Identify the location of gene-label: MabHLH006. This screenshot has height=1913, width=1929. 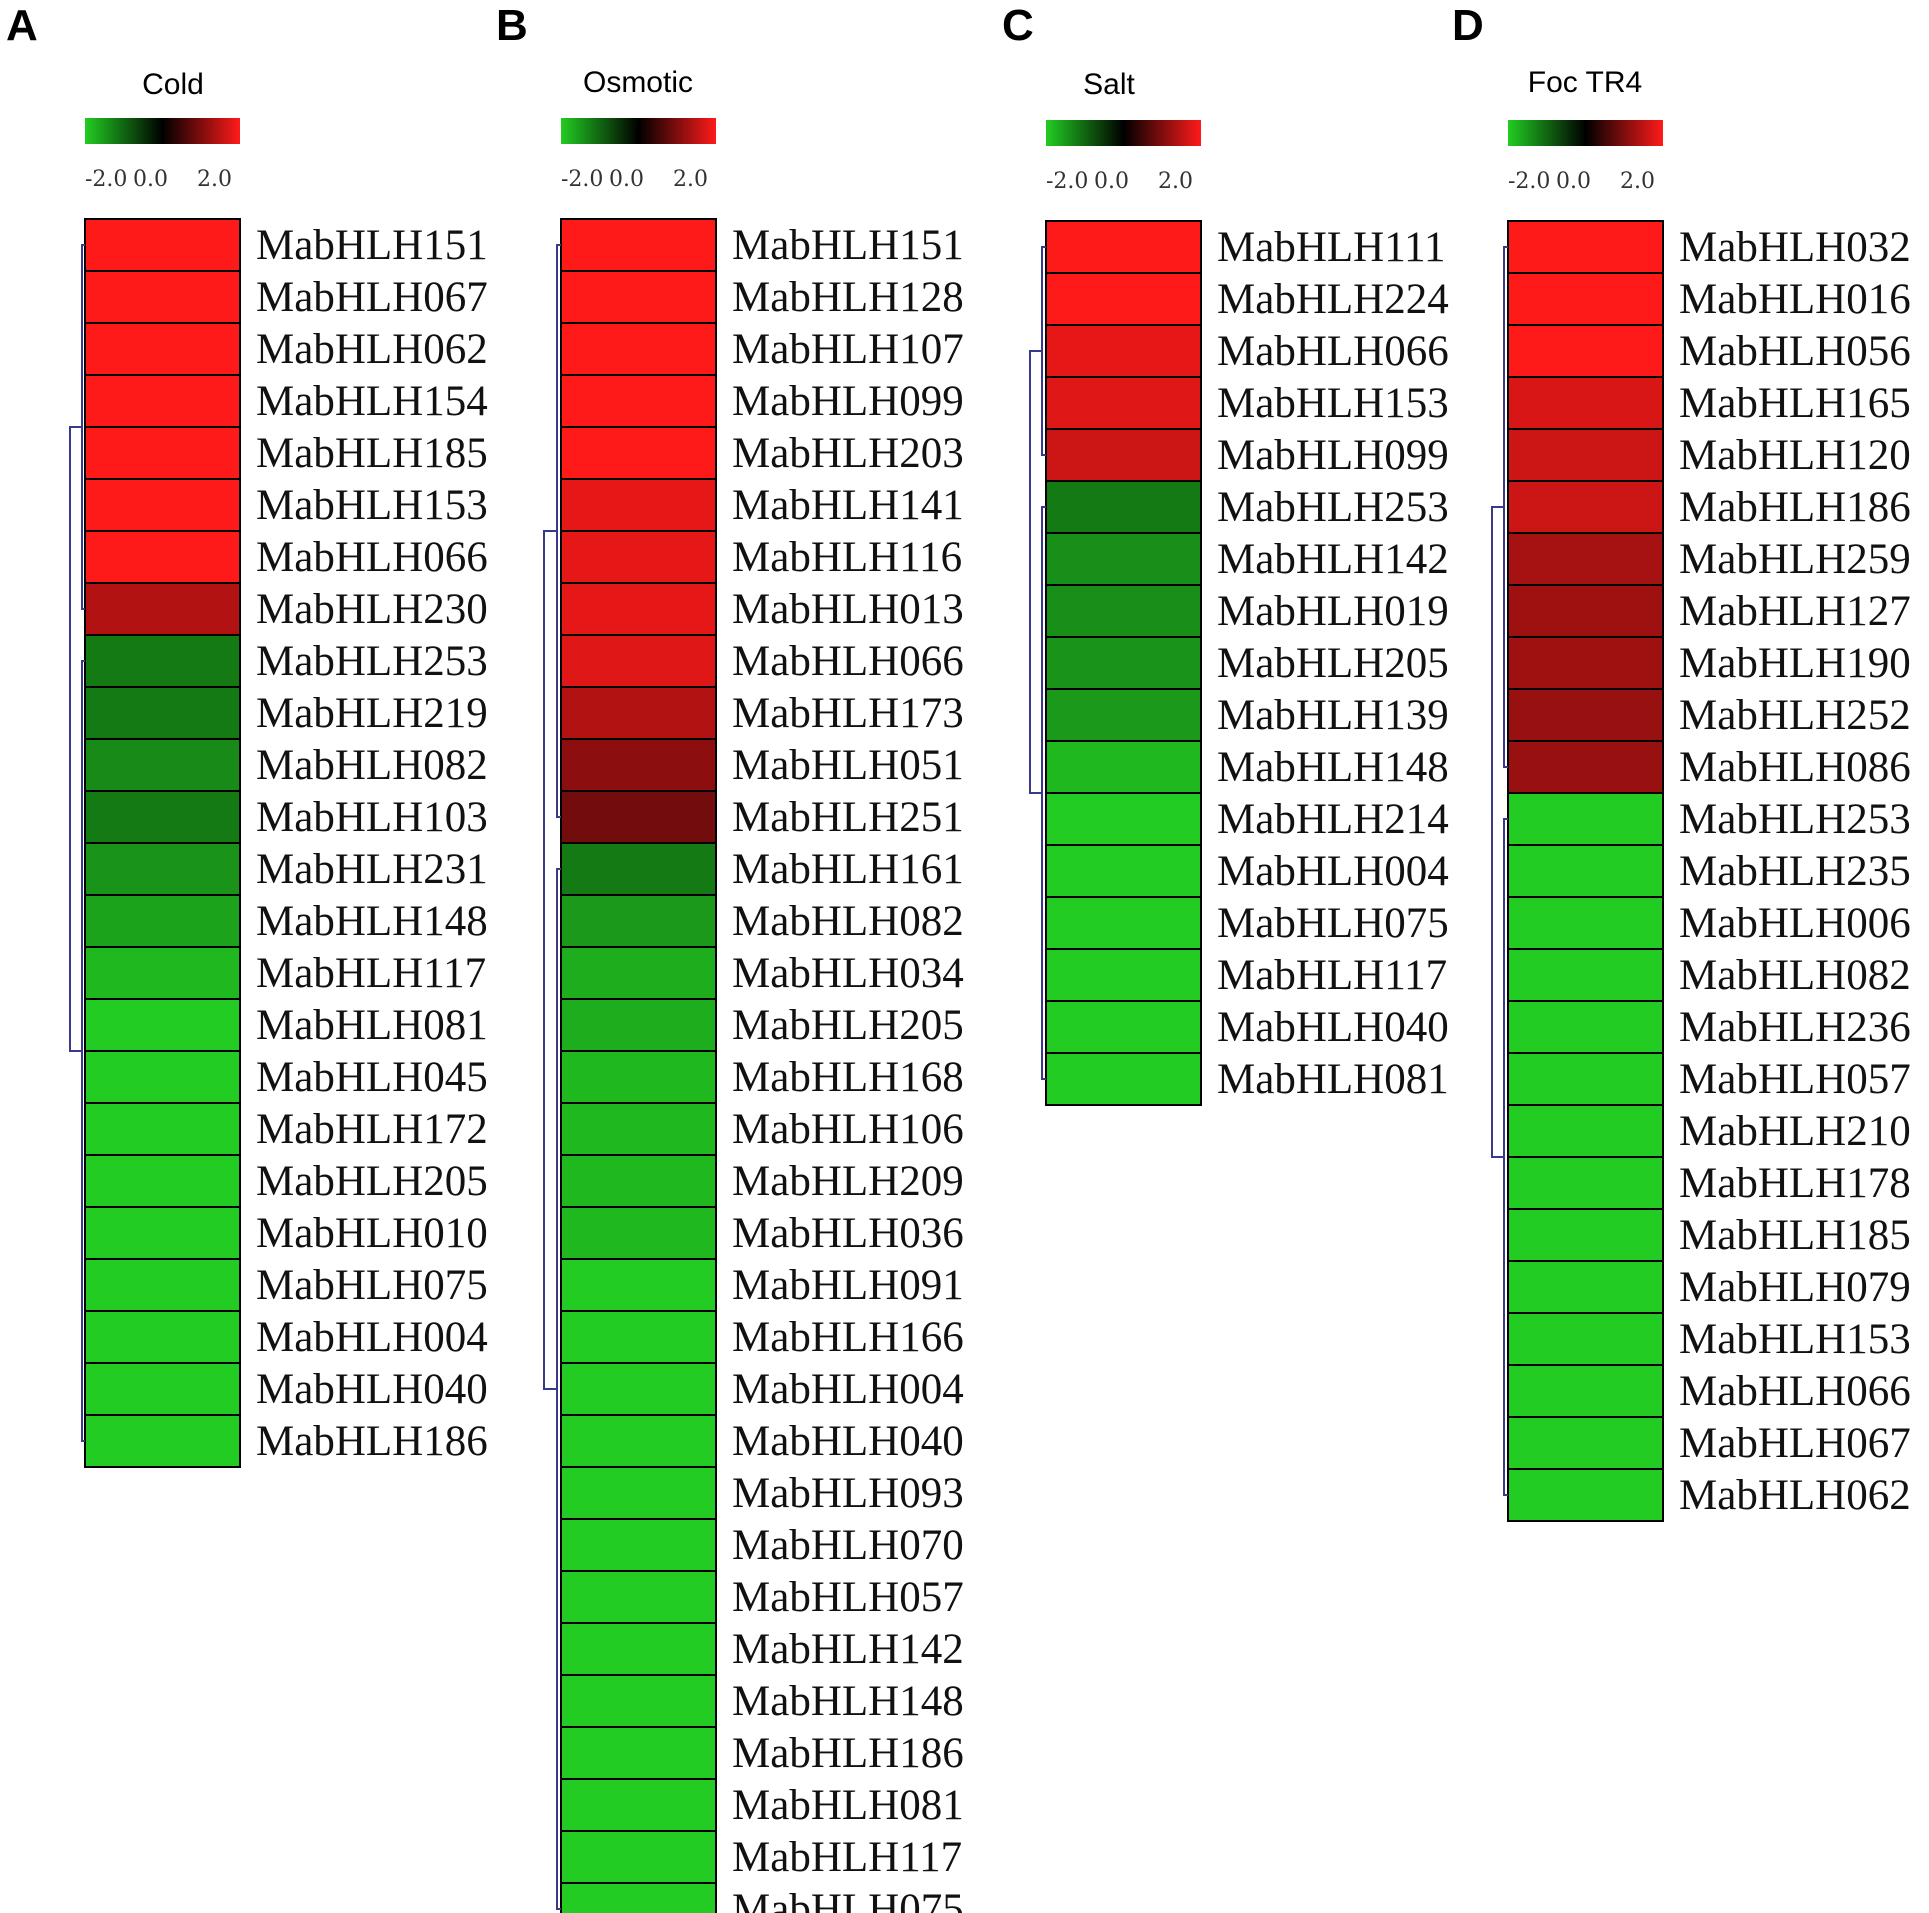
(1795, 923).